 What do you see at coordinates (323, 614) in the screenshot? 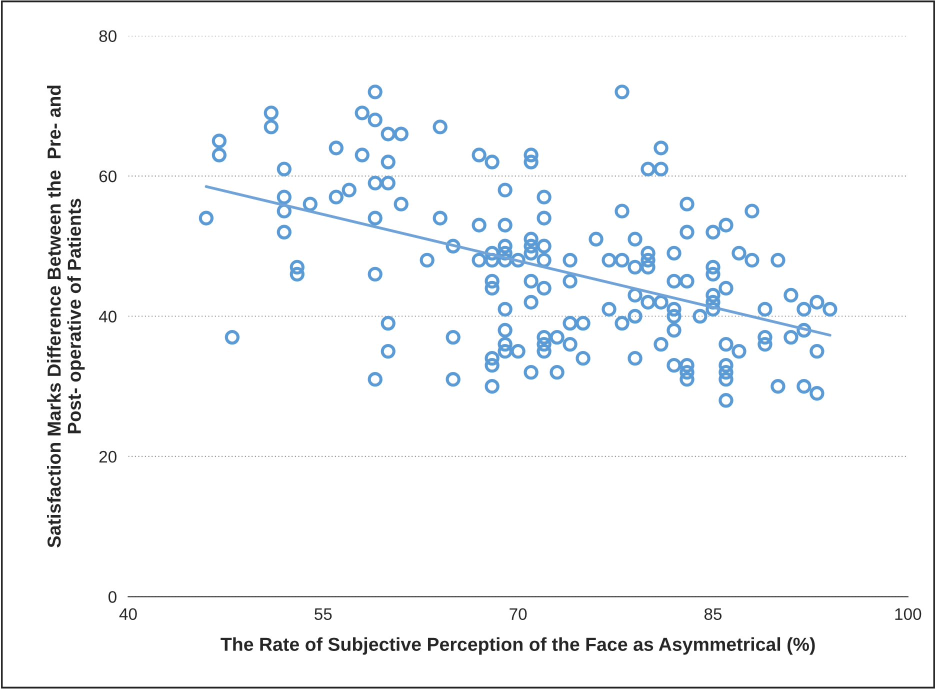
I see `x-tick-label: 55` at bounding box center [323, 614].